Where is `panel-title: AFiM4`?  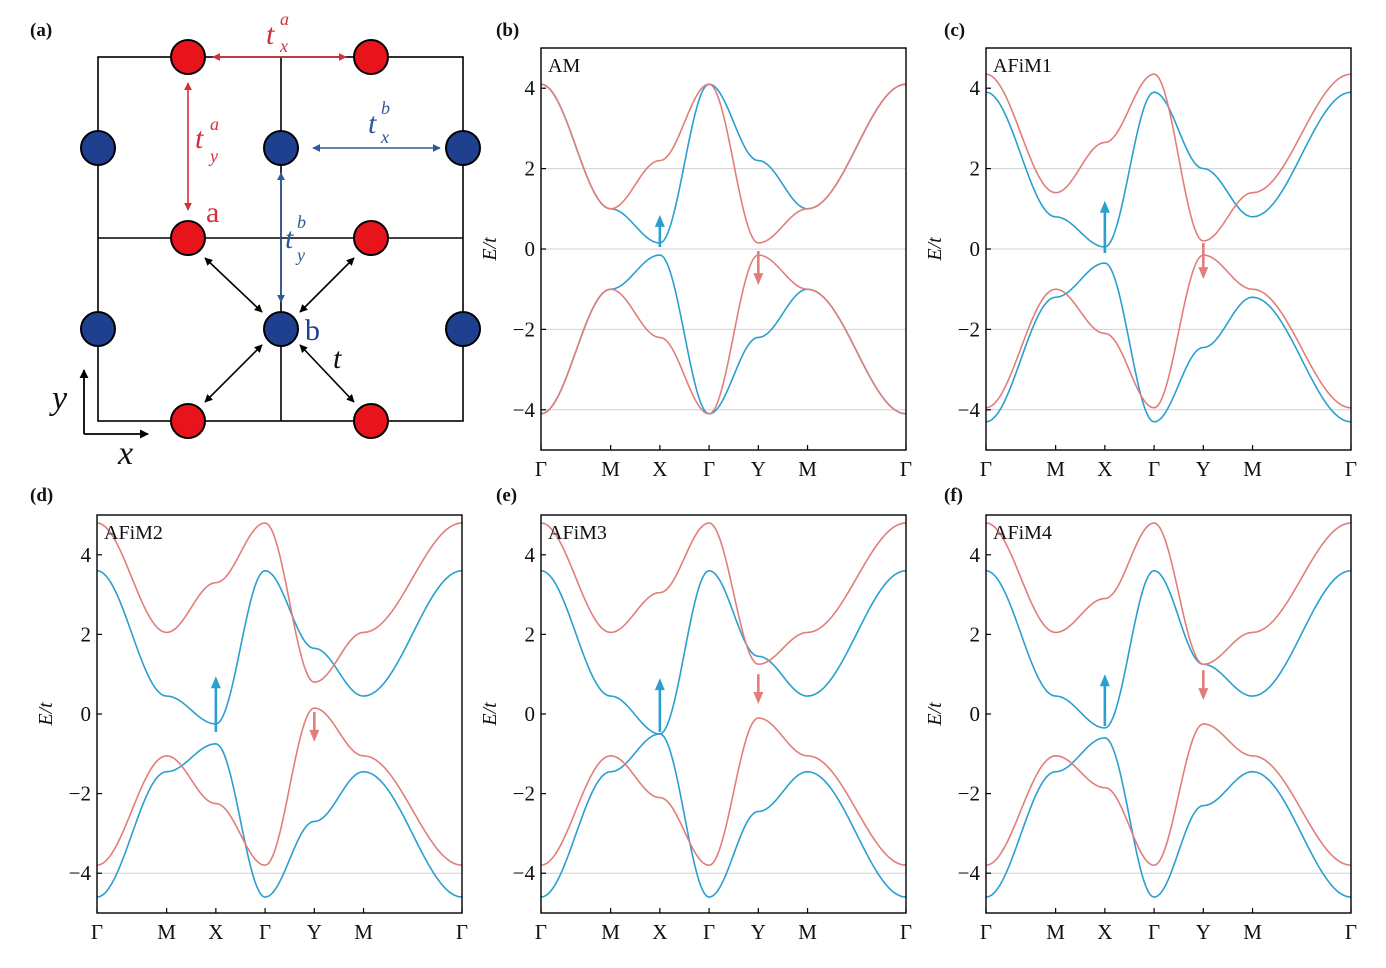
panel-title: AFiM4 is located at coordinates (1022, 533).